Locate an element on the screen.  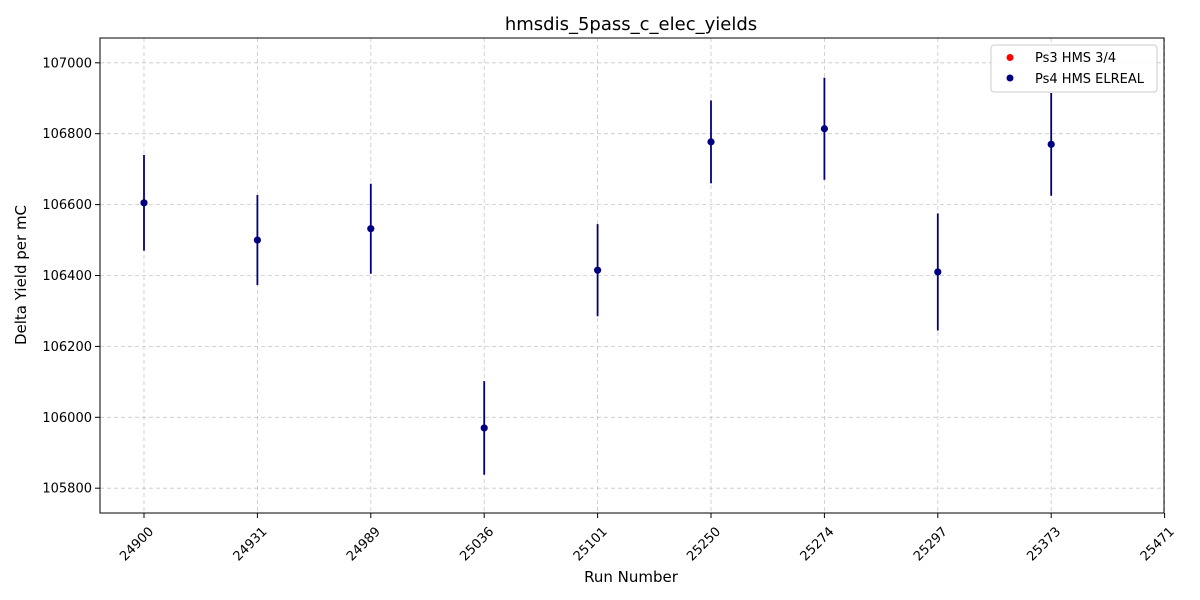
y-axis-label: Delta Yield per mC is located at coordinates (21, 275).